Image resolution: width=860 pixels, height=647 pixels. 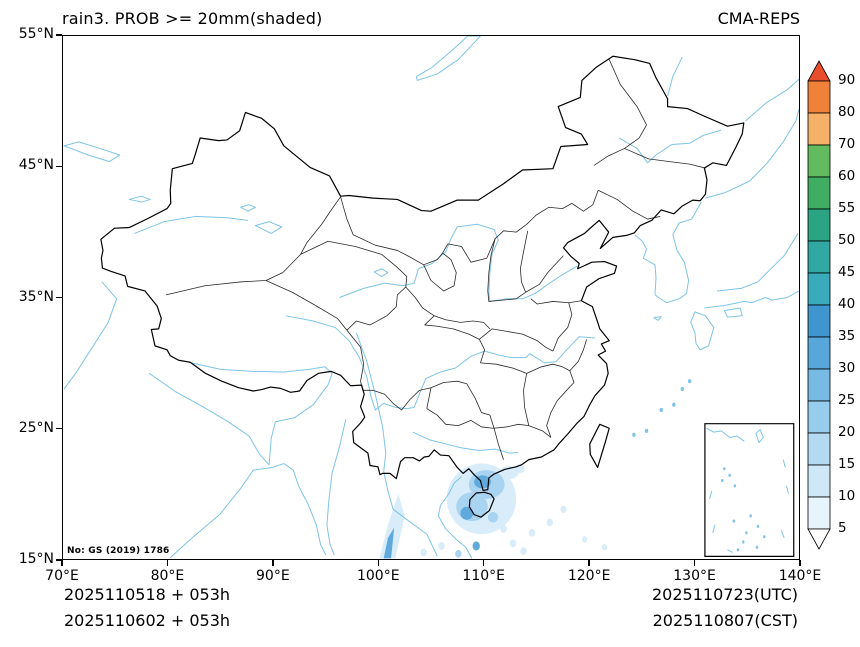 What do you see at coordinates (273, 576) in the screenshot?
I see `x-tick-label: 90°E` at bounding box center [273, 576].